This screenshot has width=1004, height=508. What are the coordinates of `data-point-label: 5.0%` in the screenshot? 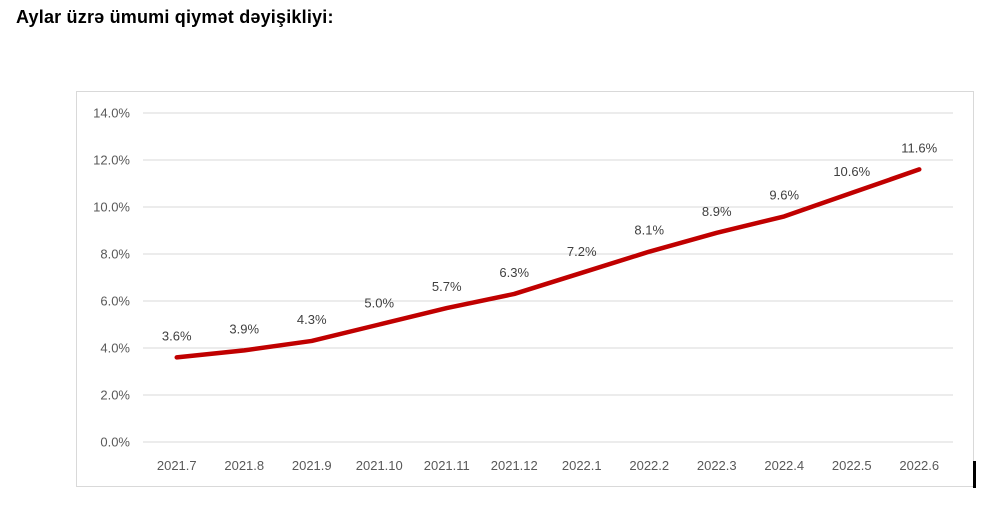 It's located at (379, 303).